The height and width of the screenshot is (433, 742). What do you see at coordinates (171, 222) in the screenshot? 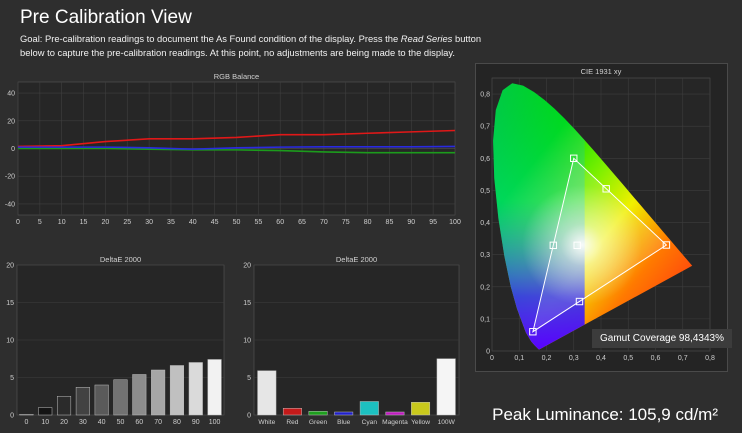
I see `x-tick-label: 35` at bounding box center [171, 222].